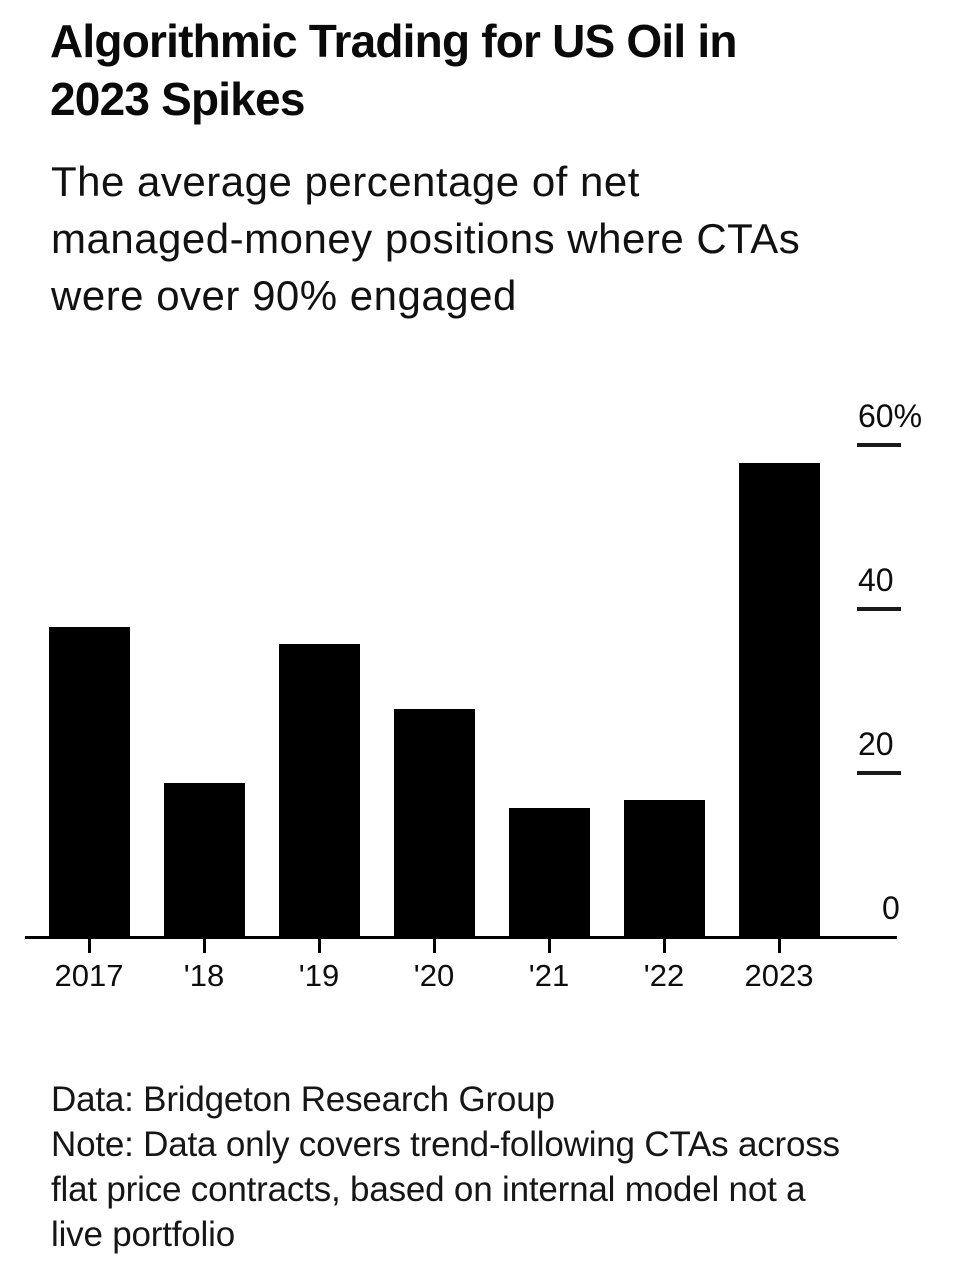 The width and height of the screenshot is (976, 1280). I want to click on bar-2017, so click(89, 783).